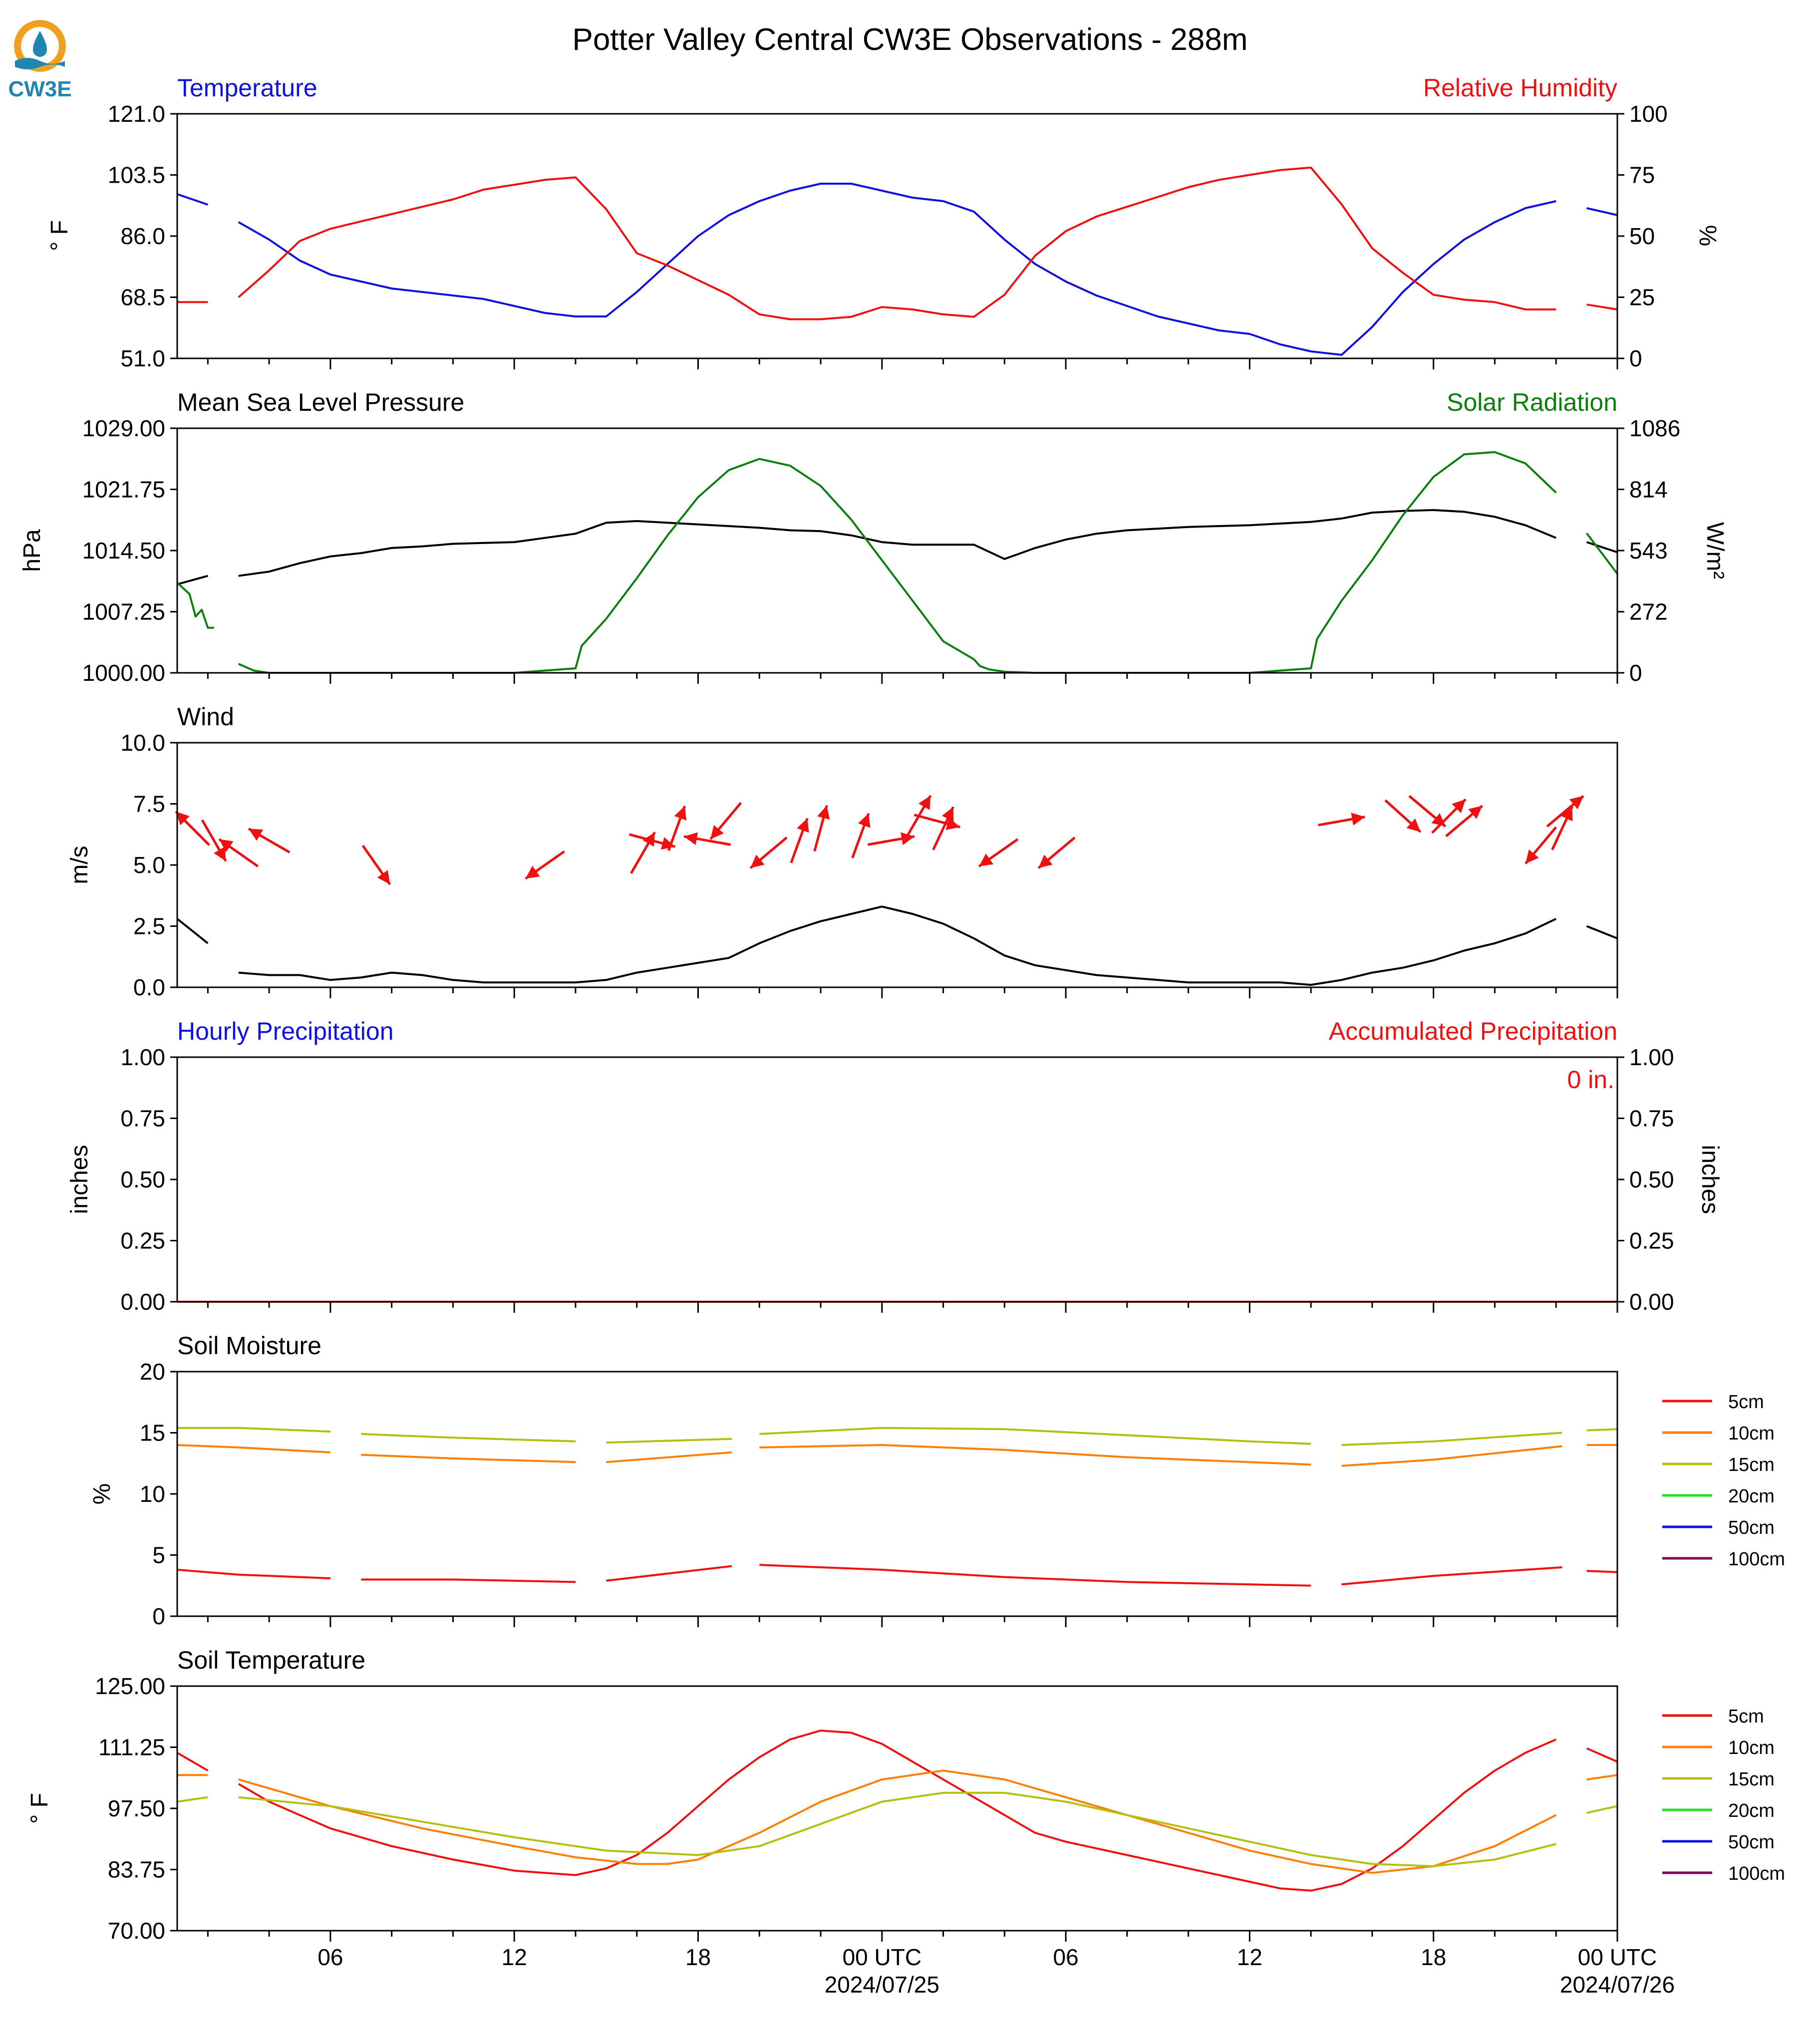 This screenshot has height=2028, width=1820. I want to click on legend-label: 15cm, so click(1751, 1464).